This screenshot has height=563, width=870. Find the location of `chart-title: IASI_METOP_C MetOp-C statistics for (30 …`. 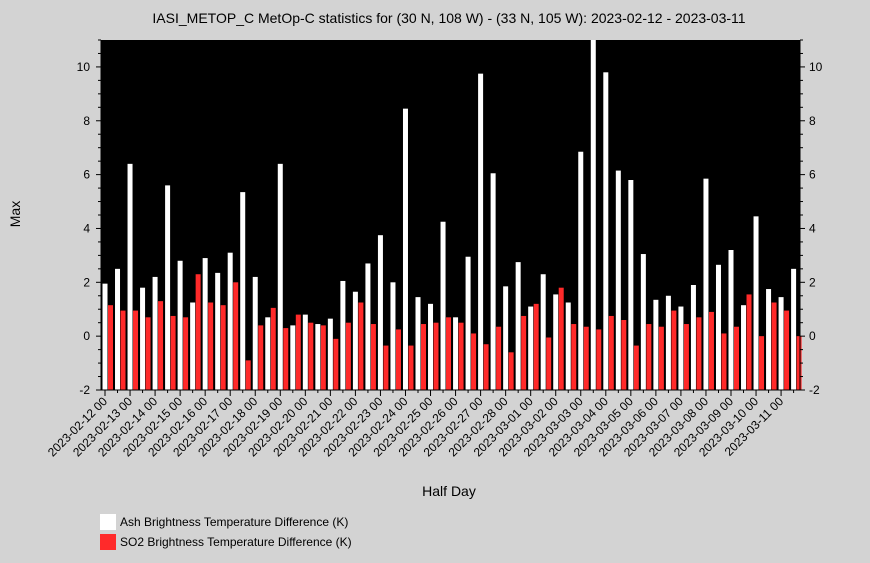

chart-title: IASI_METOP_C MetOp-C statistics for (30 … is located at coordinates (448, 18).